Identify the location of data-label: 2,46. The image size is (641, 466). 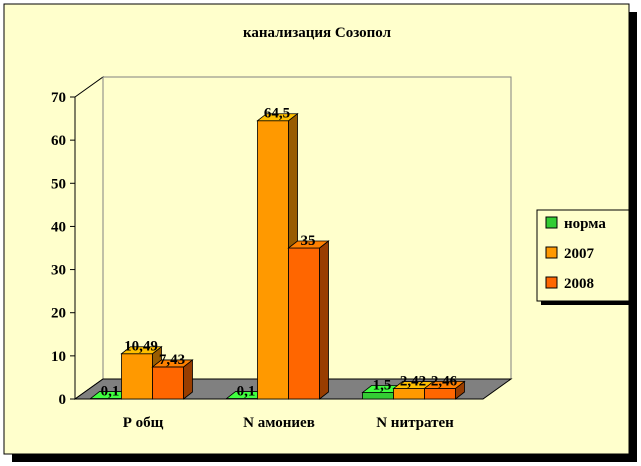
(444, 381).